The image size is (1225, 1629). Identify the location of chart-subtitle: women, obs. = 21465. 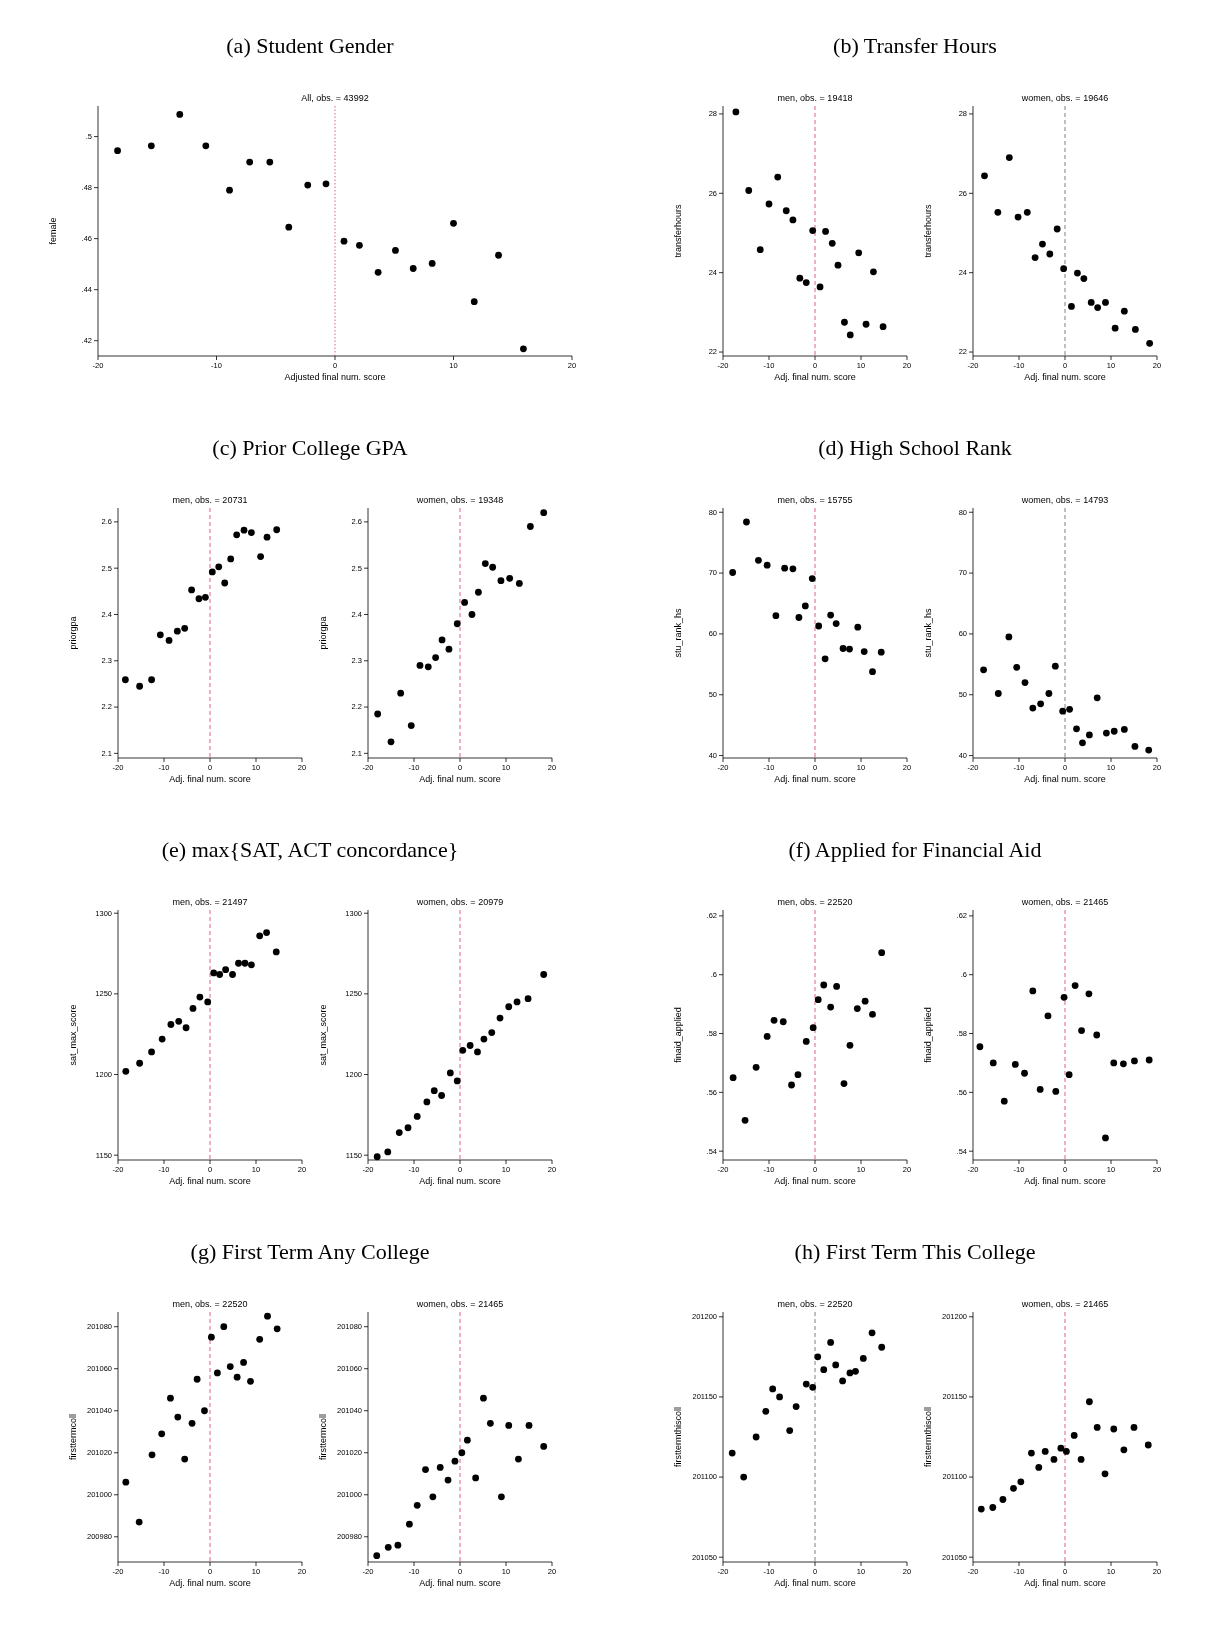
(460, 1304).